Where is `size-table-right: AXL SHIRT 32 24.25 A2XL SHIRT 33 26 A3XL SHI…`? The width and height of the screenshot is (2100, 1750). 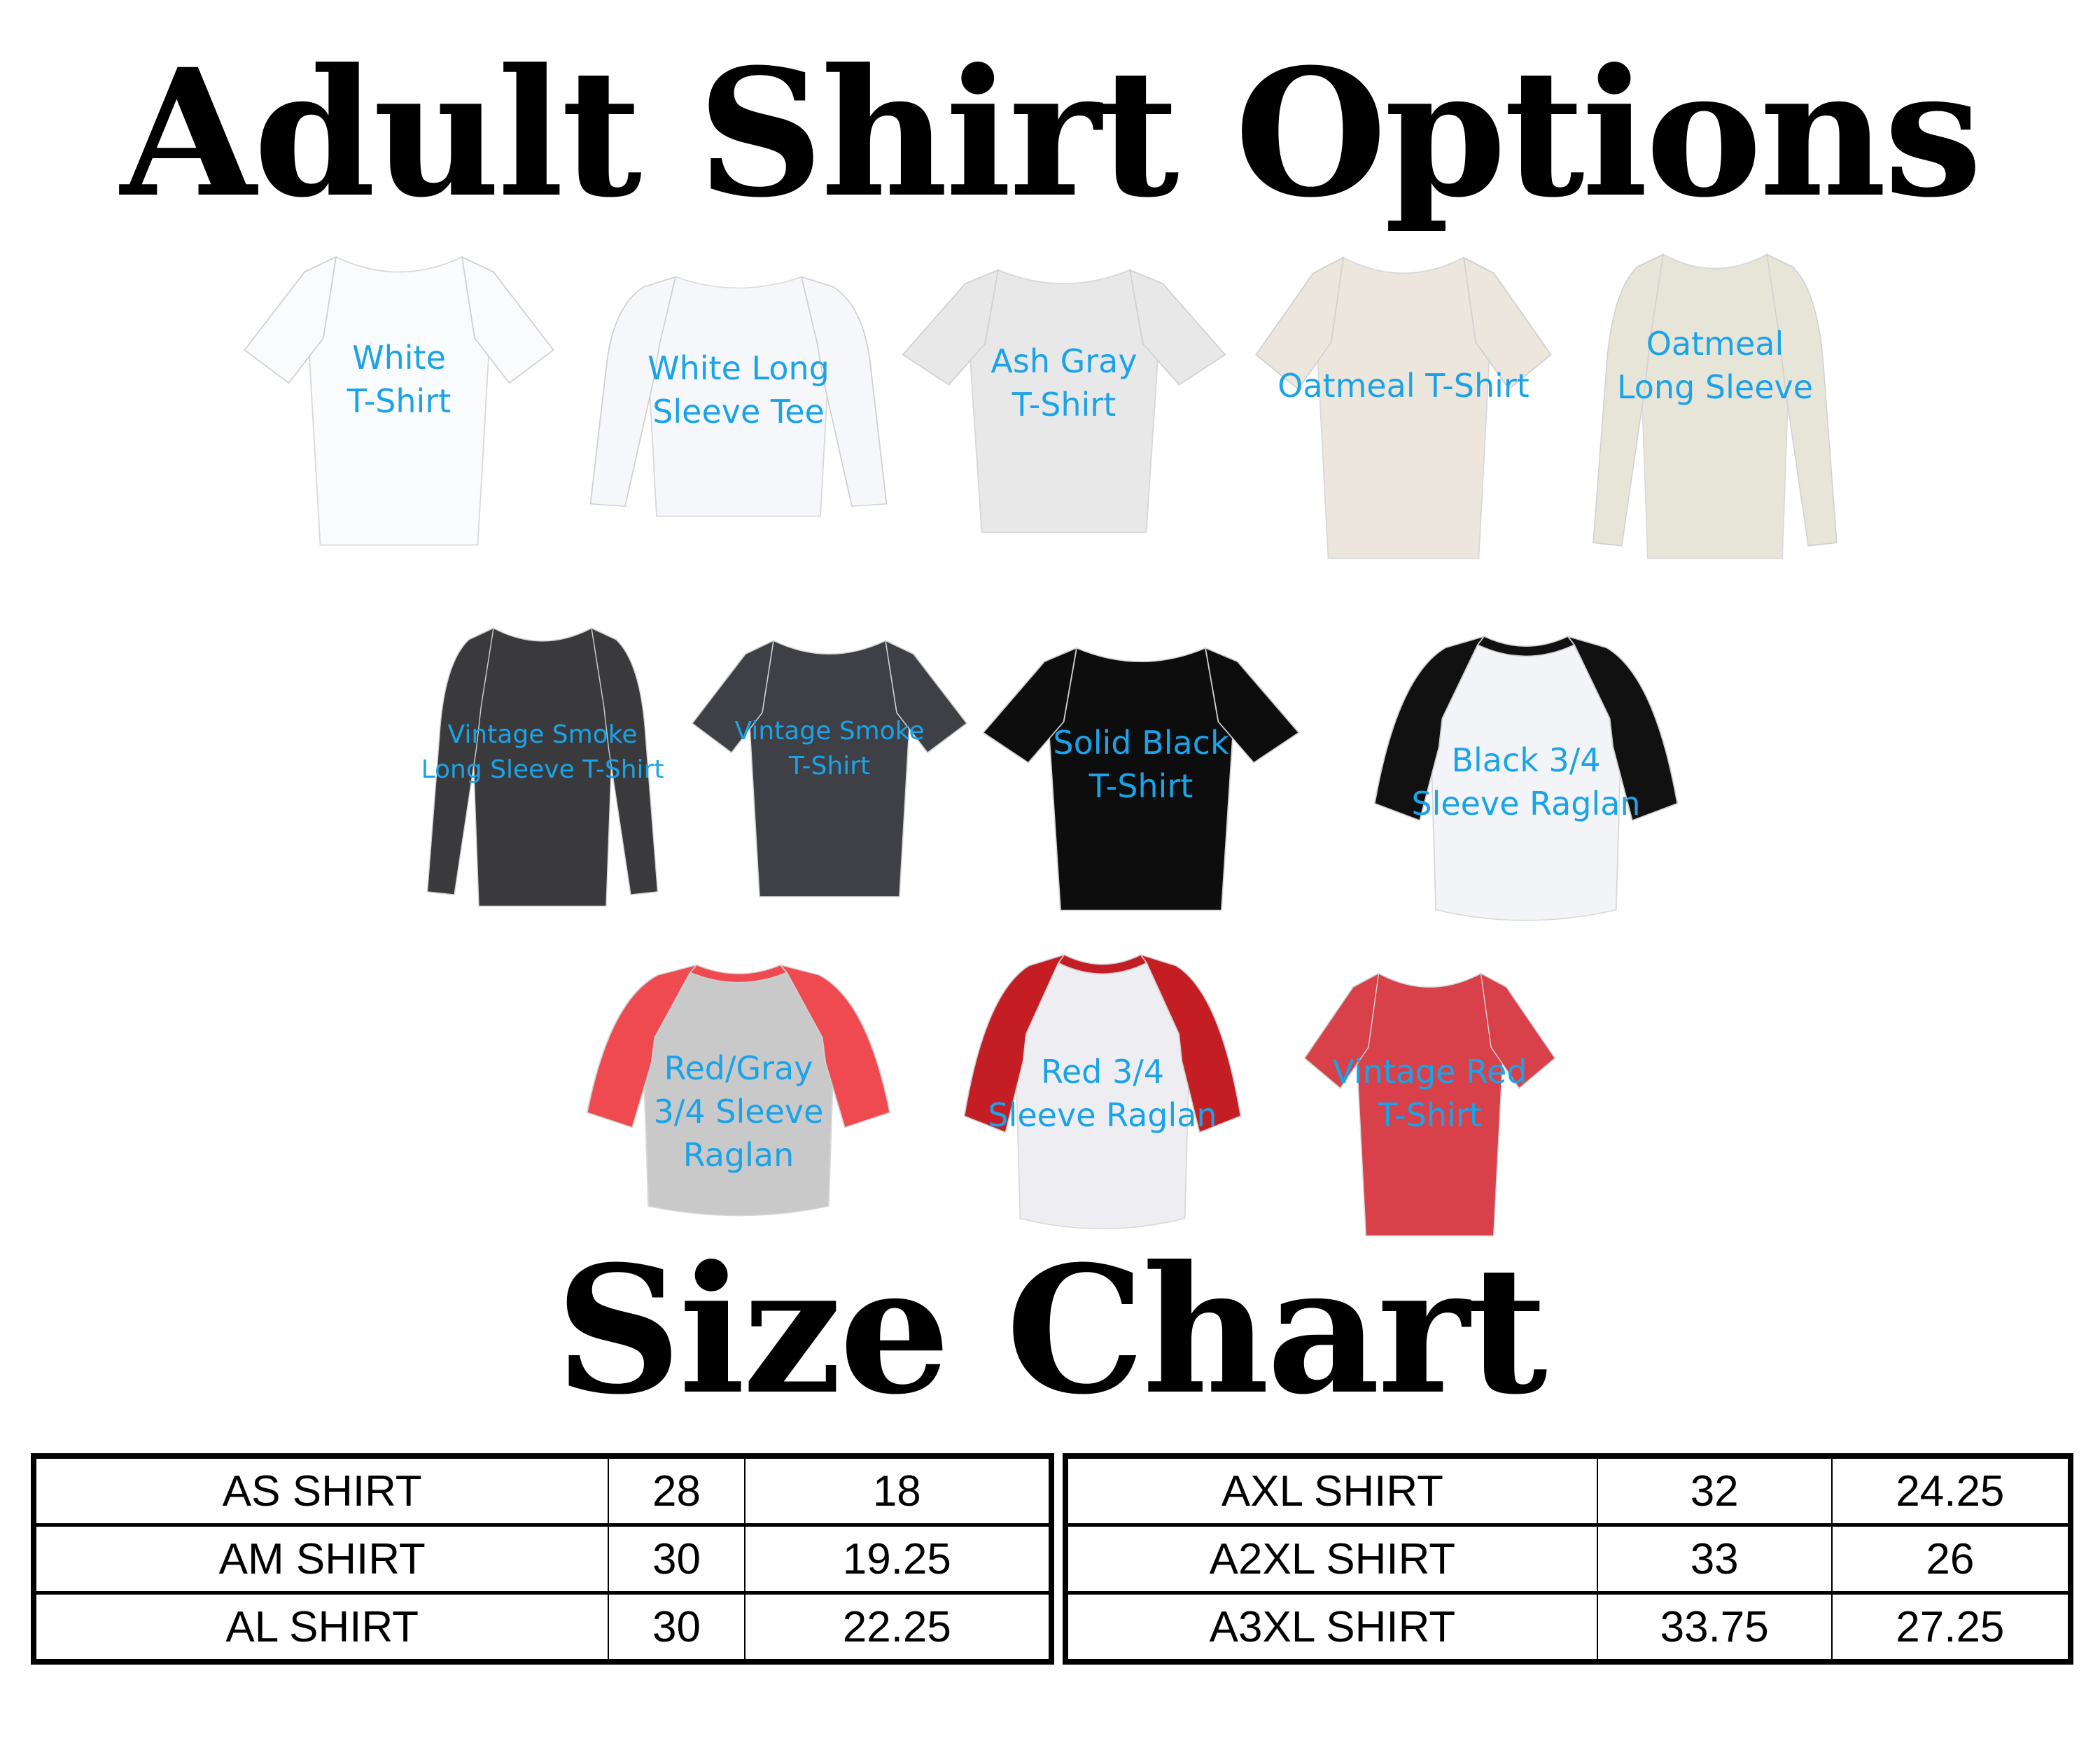
size-table-right: AXL SHIRT 32 24.25 A2XL SHIRT 33 26 A3XL SHI… is located at coordinates (1568, 1559).